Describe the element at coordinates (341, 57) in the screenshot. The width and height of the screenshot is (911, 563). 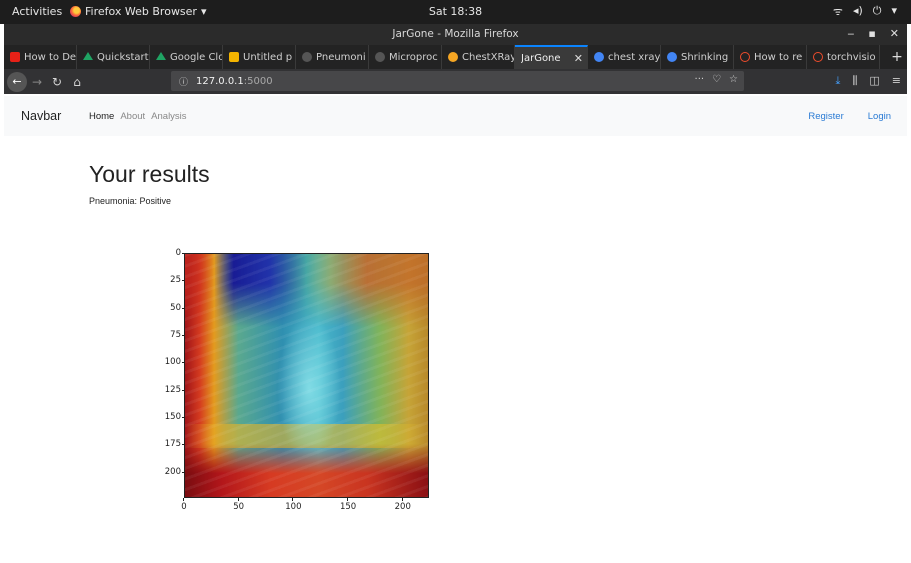
I see `tab-label: Pneumoni` at that location.